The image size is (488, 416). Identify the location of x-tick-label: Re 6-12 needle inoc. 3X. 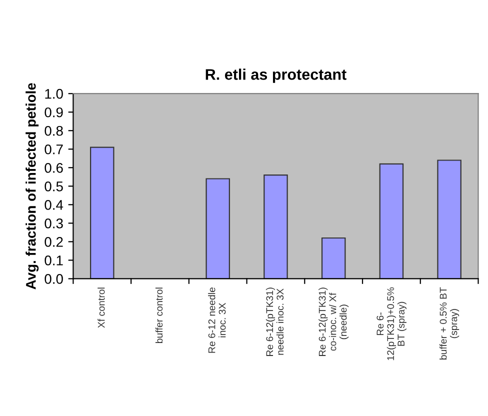
(217, 320).